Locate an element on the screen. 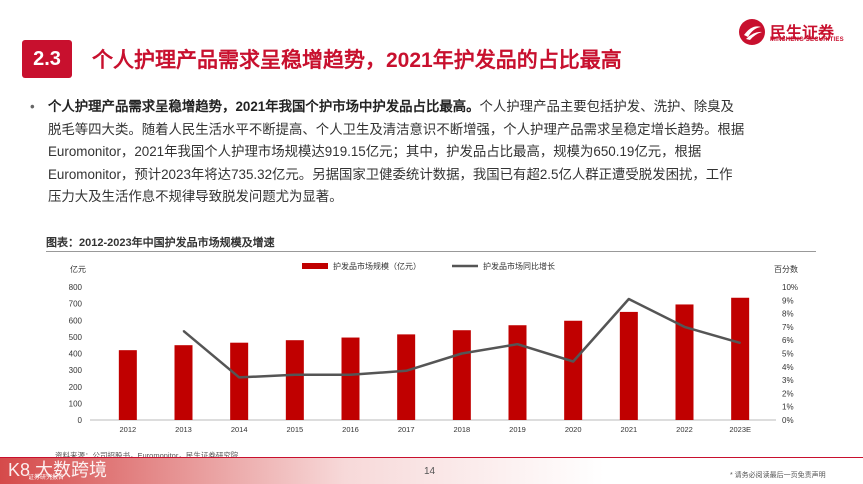 The image size is (863, 484). right-tick-label: 10% is located at coordinates (790, 287).